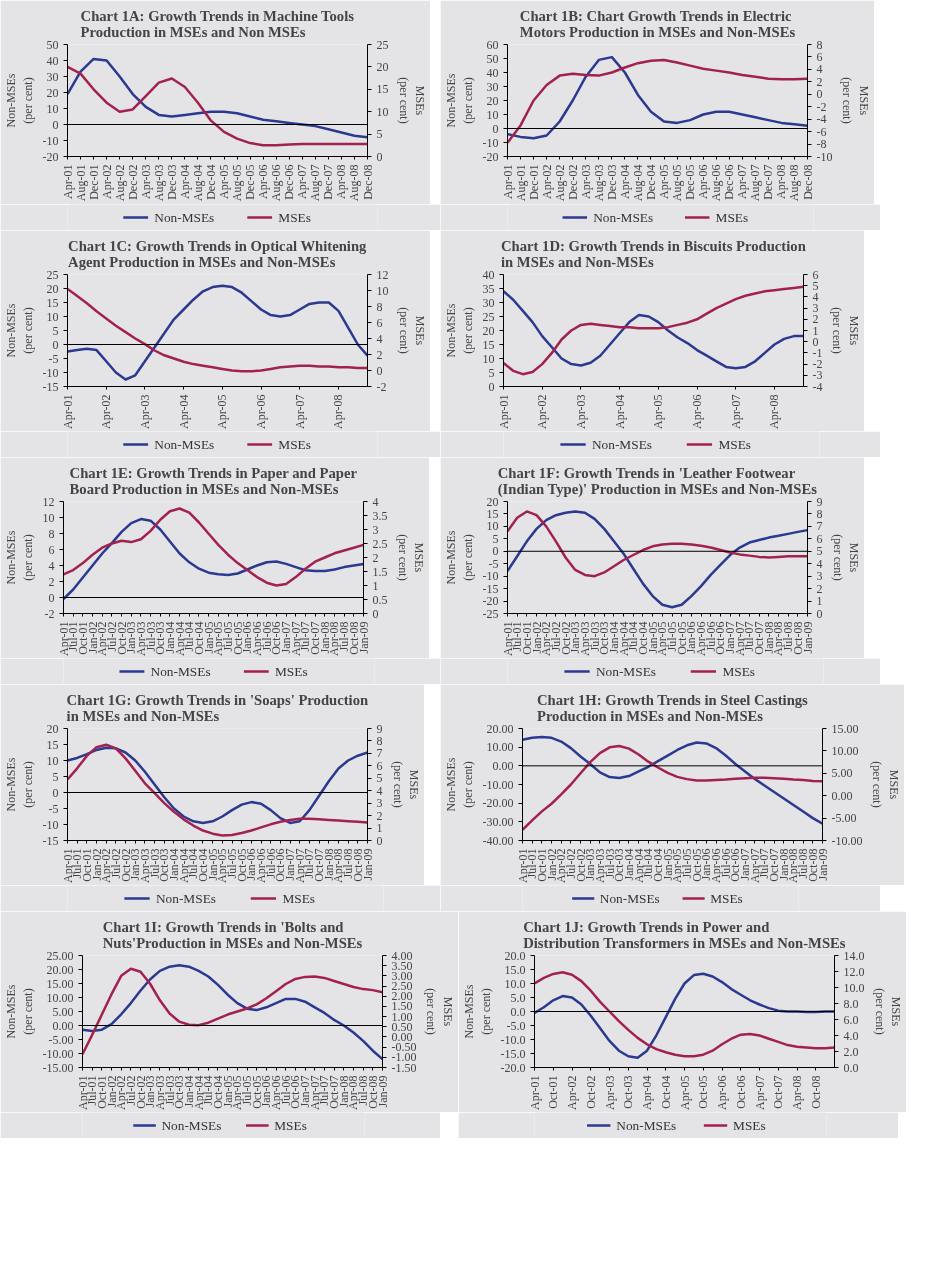  What do you see at coordinates (60, 955) in the screenshot?
I see `y-tick-label: 25.00` at bounding box center [60, 955].